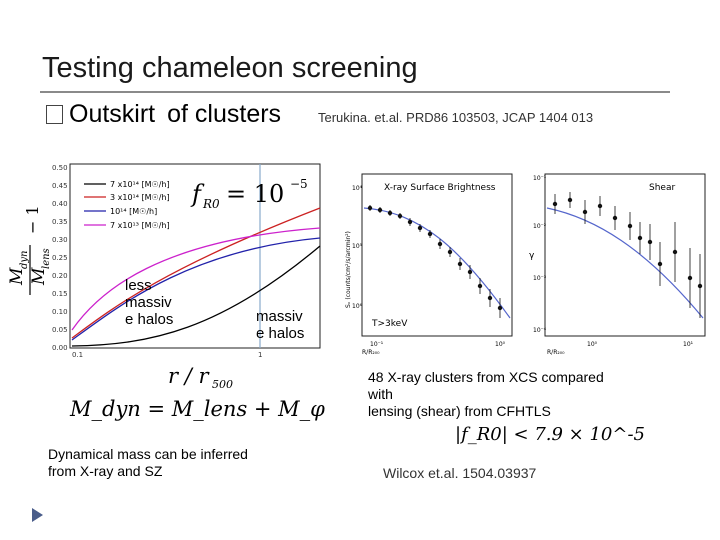 The width and height of the screenshot is (720, 540). What do you see at coordinates (77, 355) in the screenshot?
I see `xtick-0.1: 0.1` at bounding box center [77, 355].